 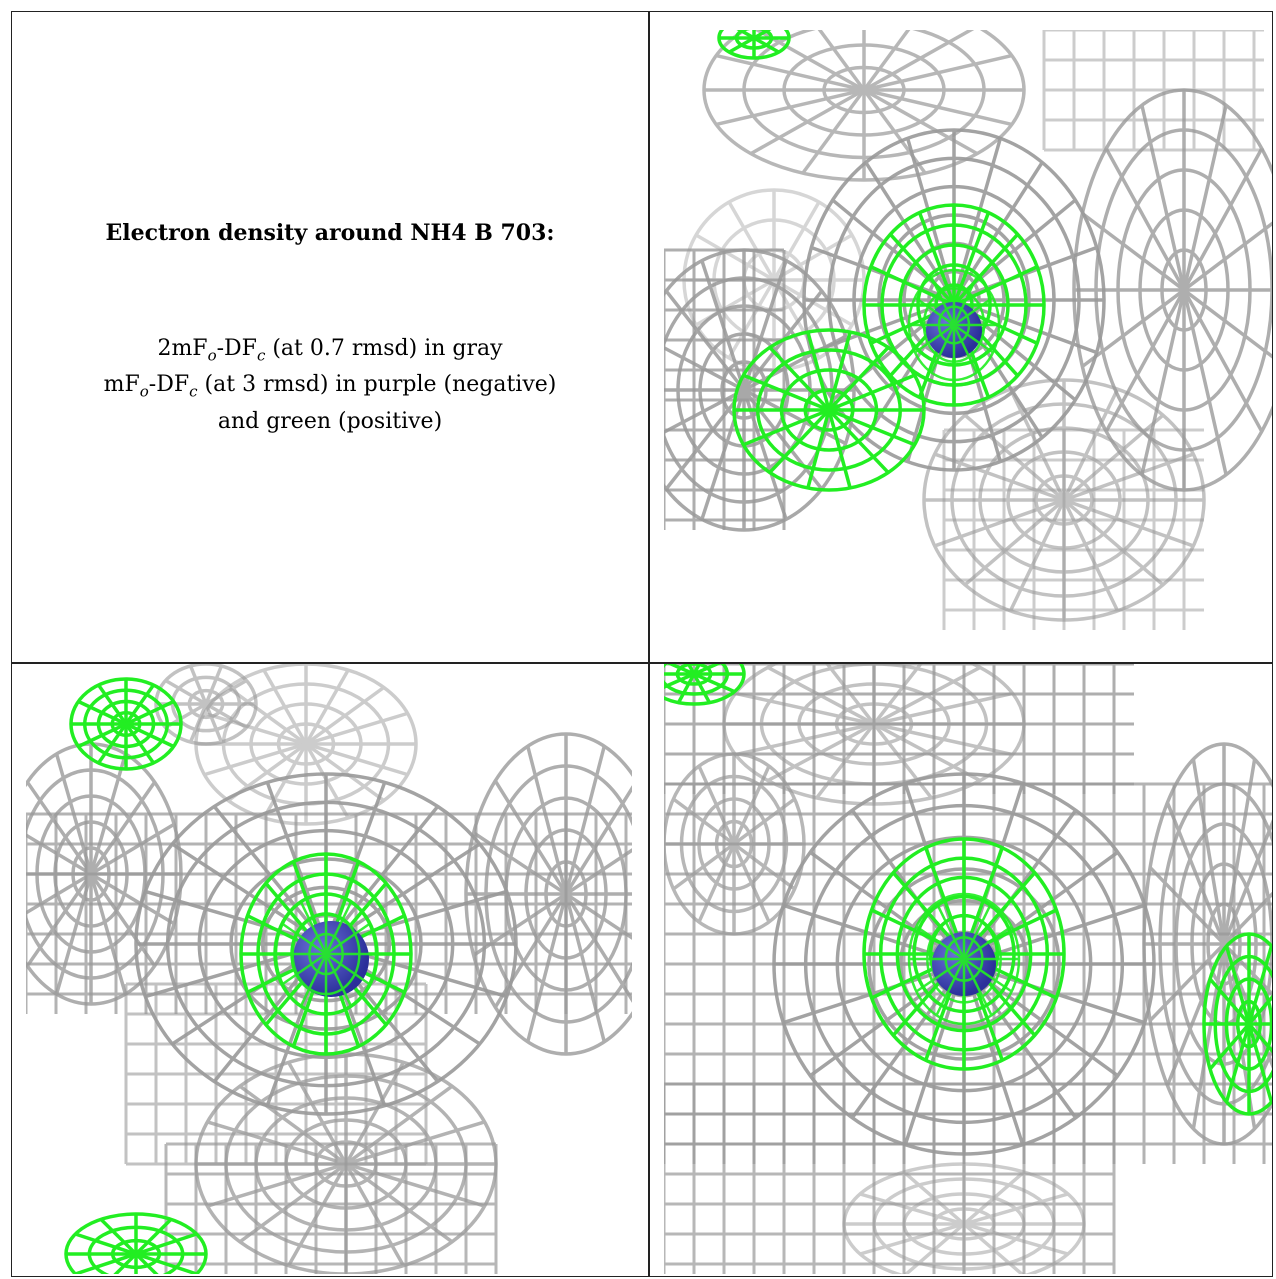 What do you see at coordinates (330, 233) in the screenshot?
I see `caption-title: Electron density around NH4 B 703:` at bounding box center [330, 233].